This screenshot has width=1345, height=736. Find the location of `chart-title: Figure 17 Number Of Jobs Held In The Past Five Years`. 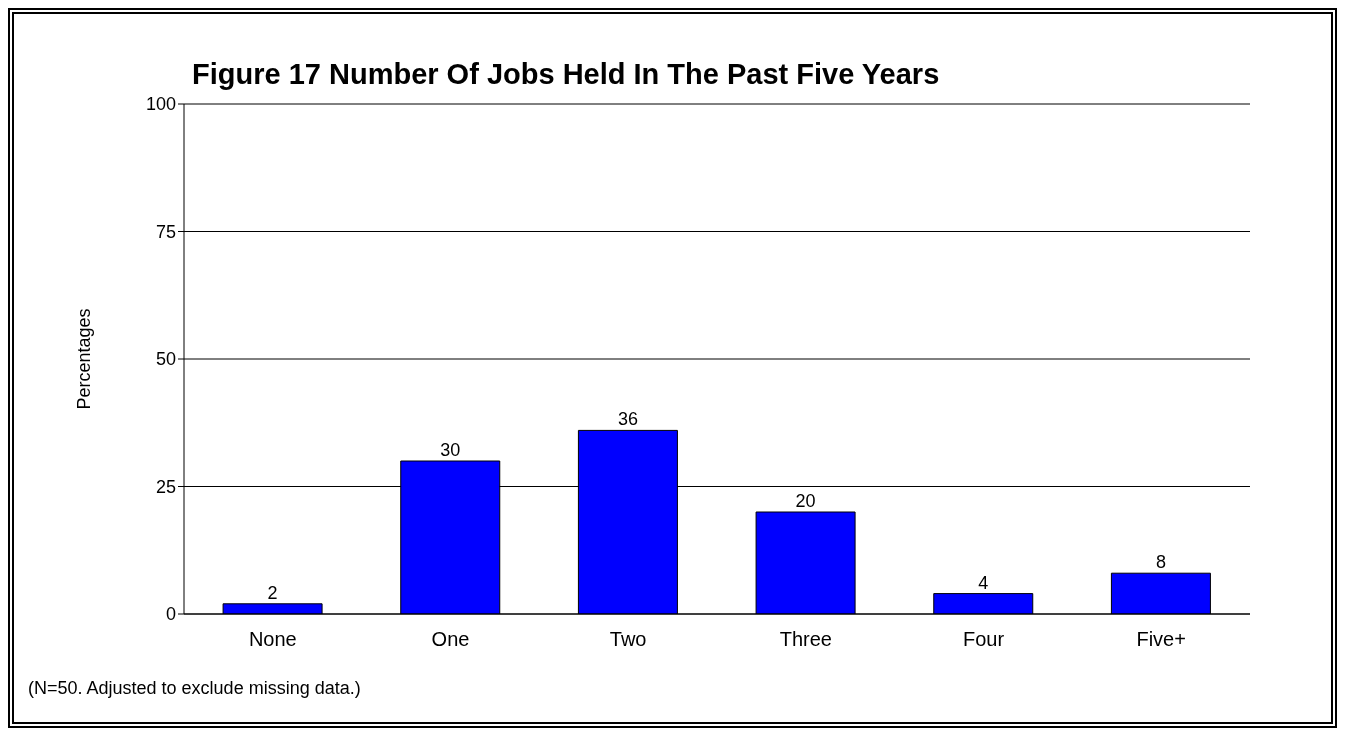

chart-title: Figure 17 Number Of Jobs Held In The Past Five Years is located at coordinates (566, 74).